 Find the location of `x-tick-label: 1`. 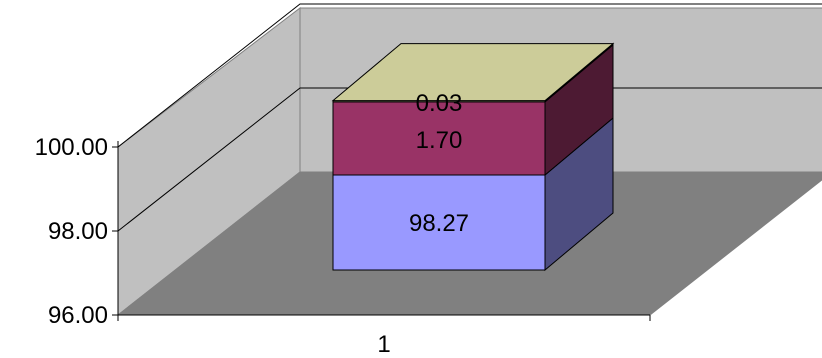

x-tick-label: 1 is located at coordinates (383, 344).